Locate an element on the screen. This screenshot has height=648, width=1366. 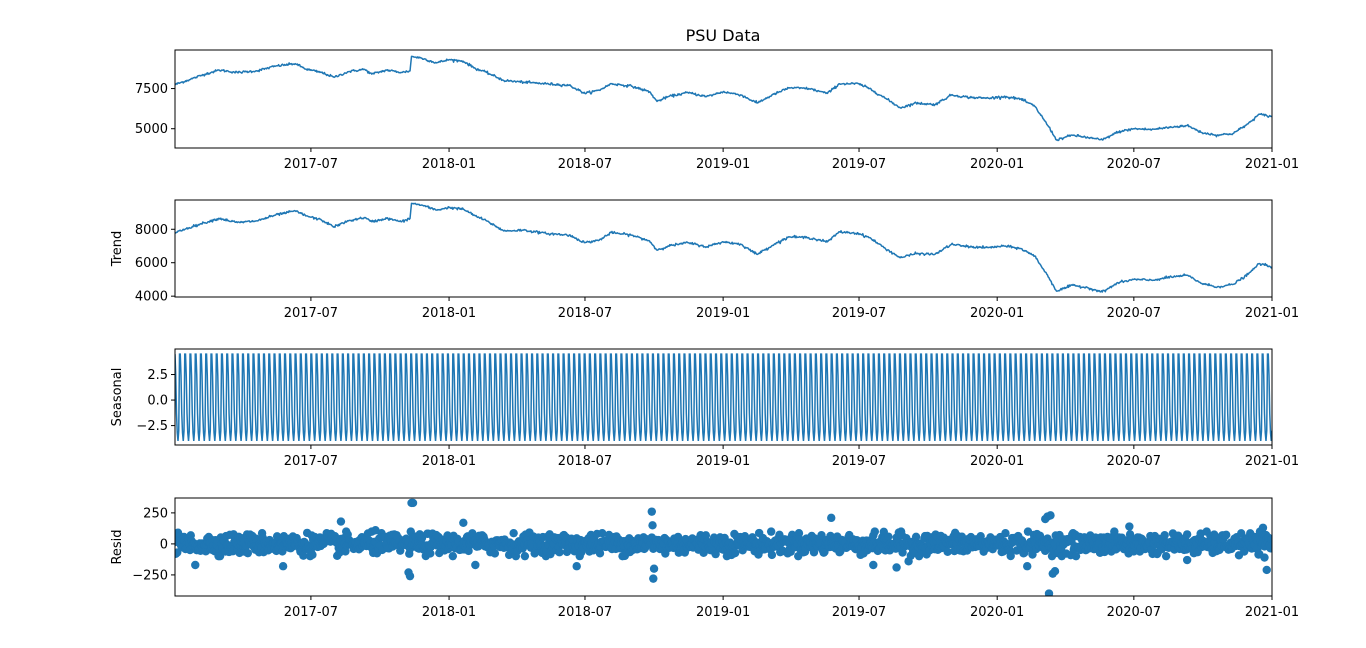
y-axis-label: Resid is located at coordinates (117, 546).